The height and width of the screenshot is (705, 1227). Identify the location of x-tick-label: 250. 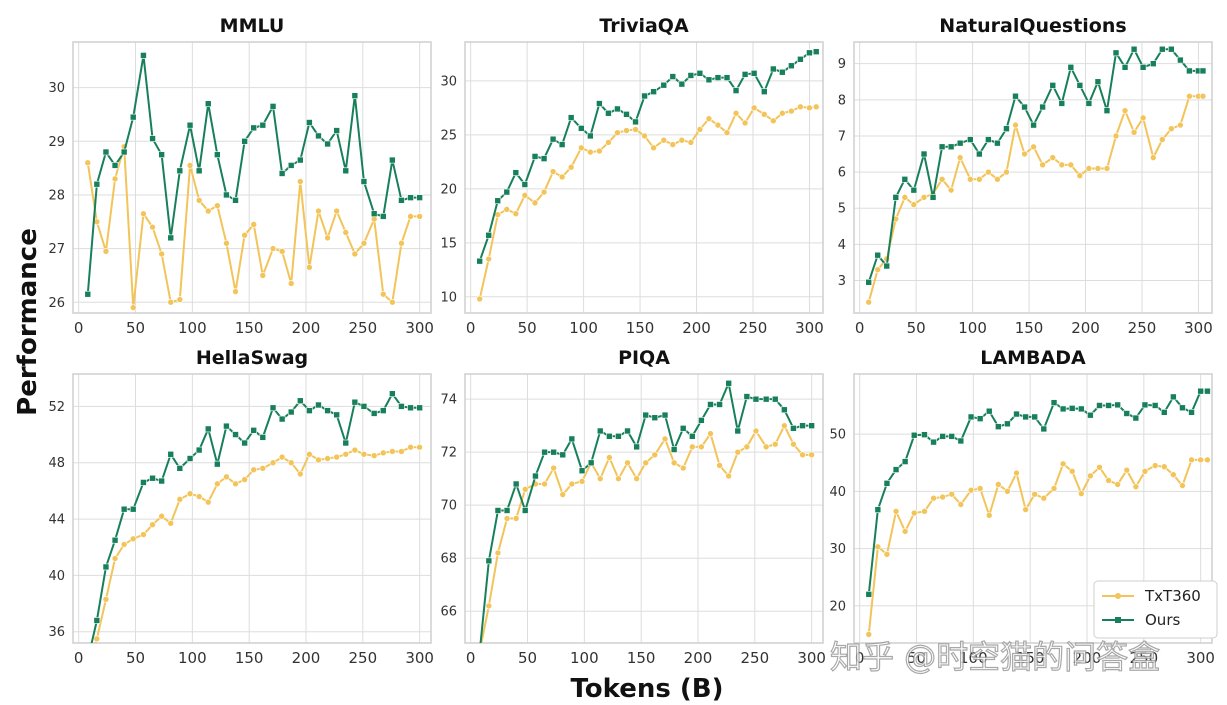
(1143, 658).